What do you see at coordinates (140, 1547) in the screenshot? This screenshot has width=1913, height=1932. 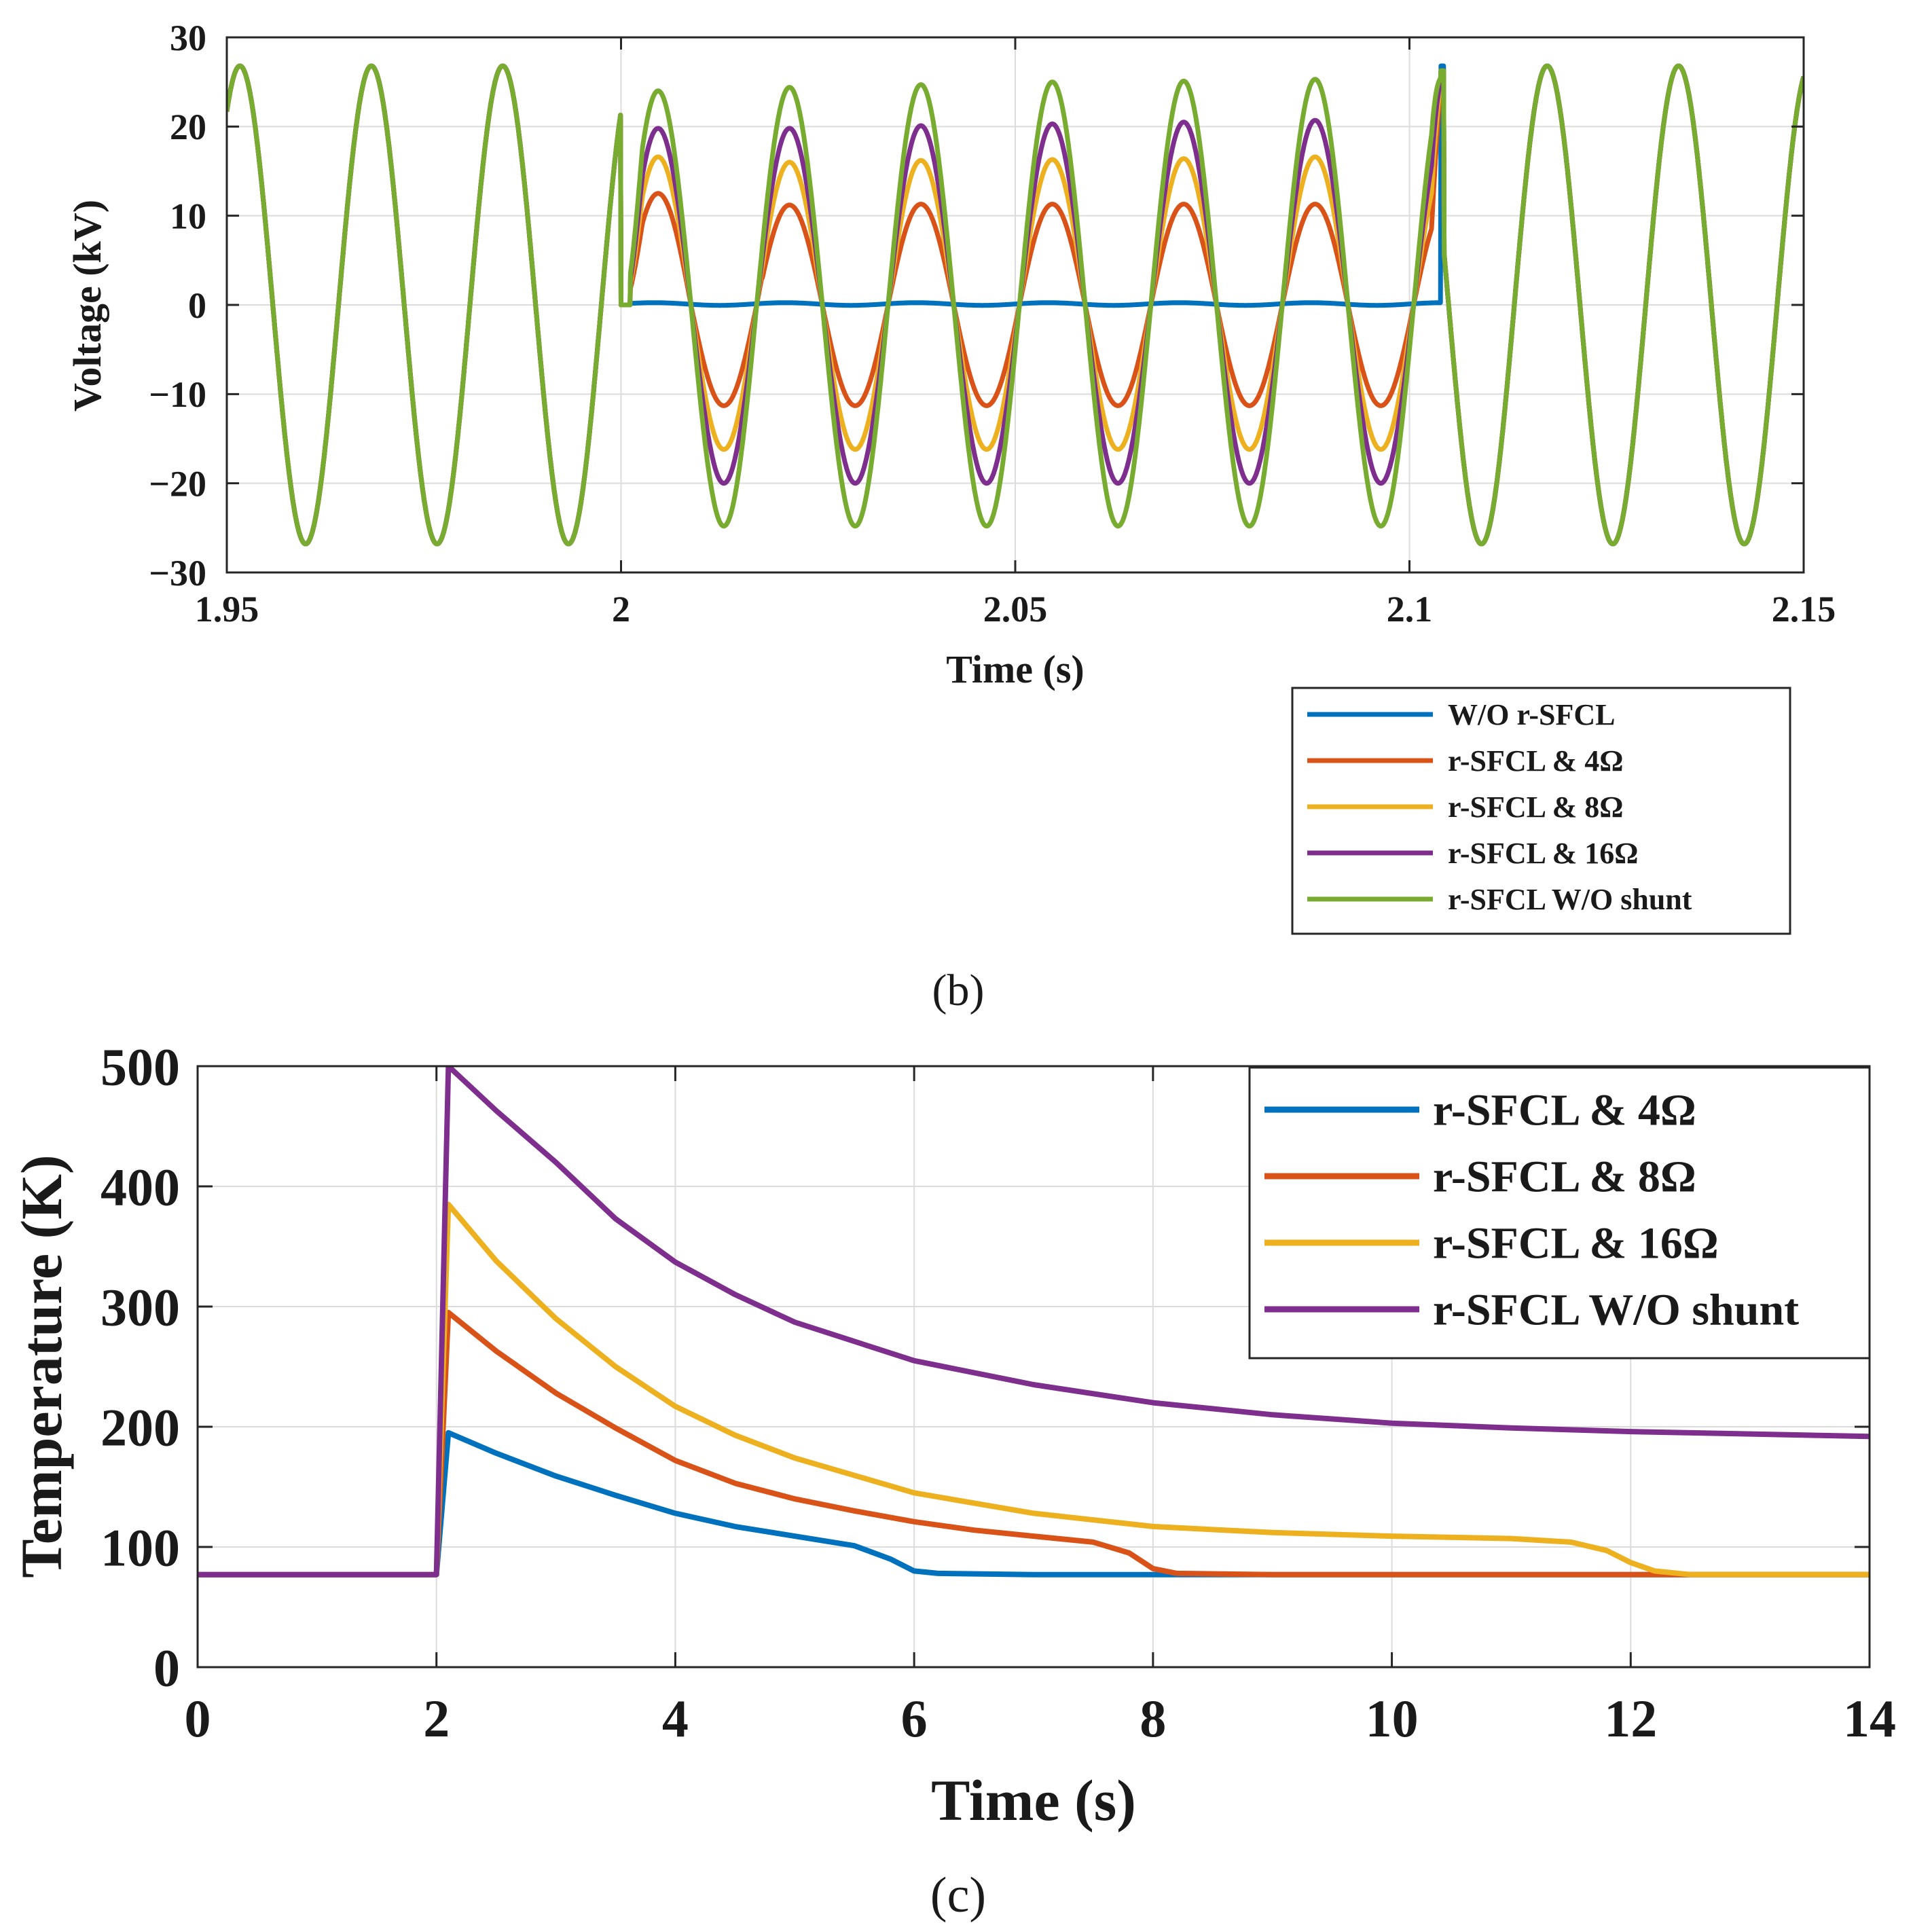 I see `y-tick-label: 100` at bounding box center [140, 1547].